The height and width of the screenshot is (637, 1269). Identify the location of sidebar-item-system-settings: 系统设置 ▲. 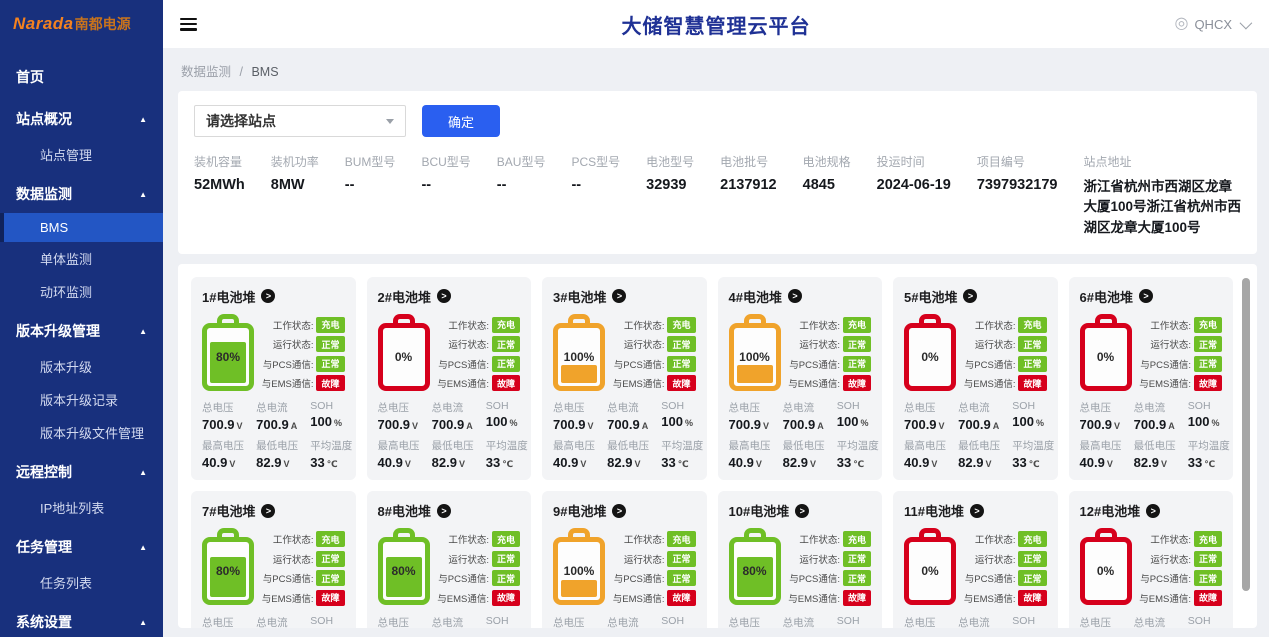
(81, 620).